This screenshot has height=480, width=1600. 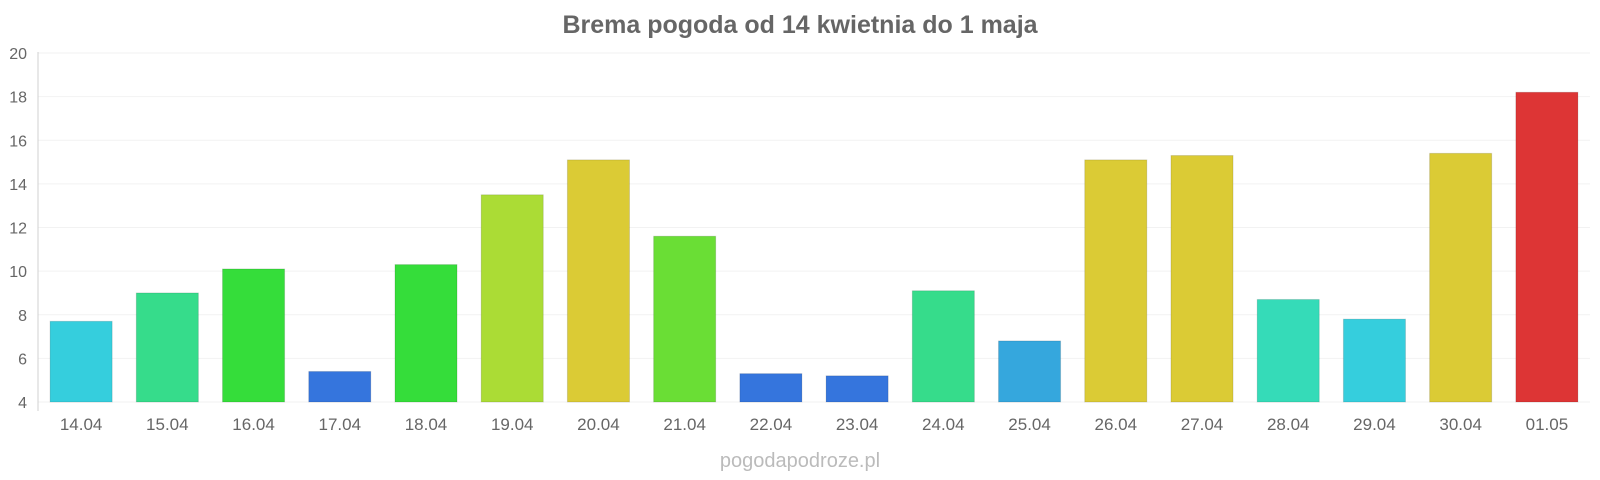 What do you see at coordinates (1029, 424) in the screenshot?
I see `x-tick-label: 25.04` at bounding box center [1029, 424].